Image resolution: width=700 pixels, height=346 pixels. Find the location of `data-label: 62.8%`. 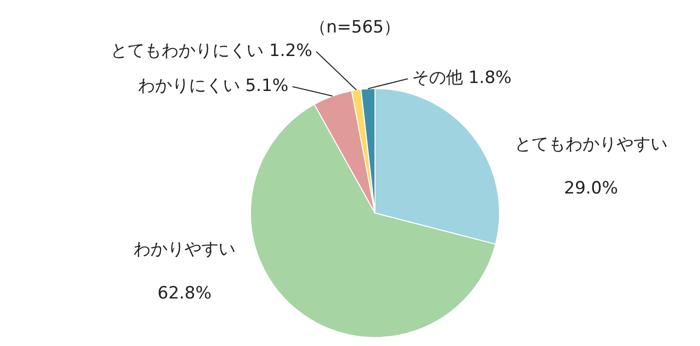

data-label: 62.8% is located at coordinates (184, 294).